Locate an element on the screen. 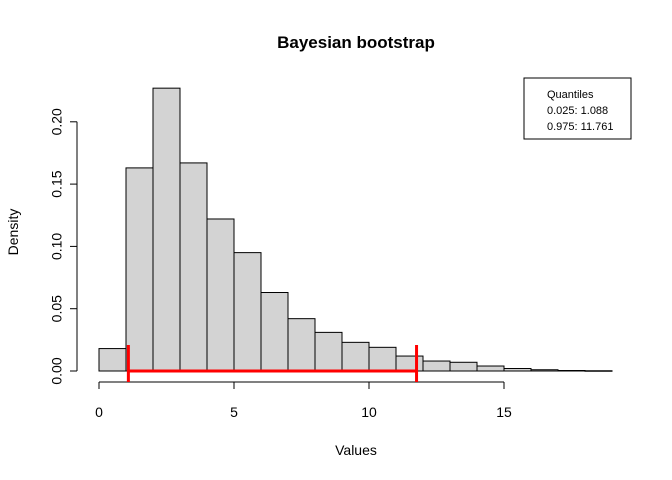  y-tick-label: 0.15 is located at coordinates (57, 183).